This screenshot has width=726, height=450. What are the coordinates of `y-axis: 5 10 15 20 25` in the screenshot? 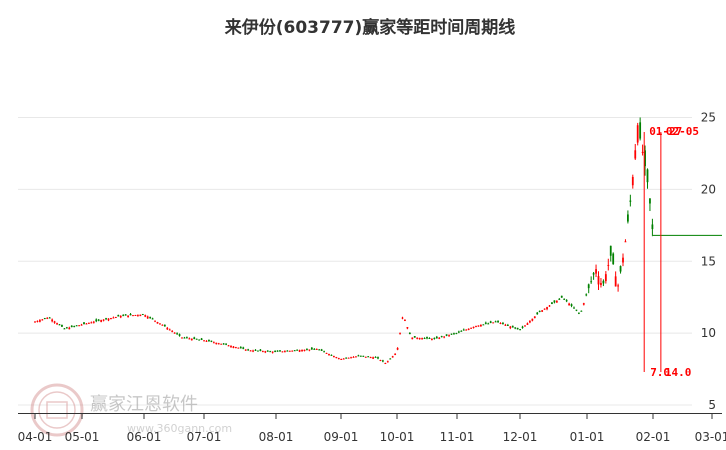 It's located at (708, 262).